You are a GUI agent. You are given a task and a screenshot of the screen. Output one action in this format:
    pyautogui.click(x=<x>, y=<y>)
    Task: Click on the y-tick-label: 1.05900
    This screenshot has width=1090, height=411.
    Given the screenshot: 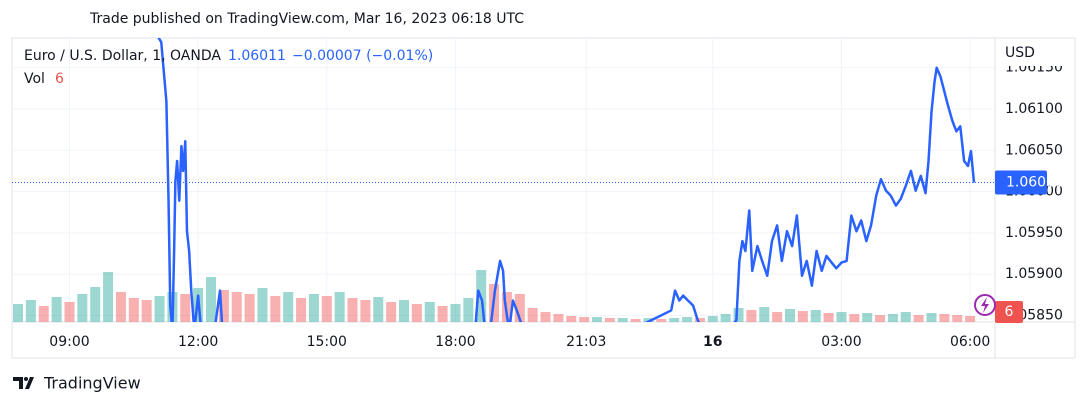 What is the action you would take?
    pyautogui.click(x=1034, y=274)
    